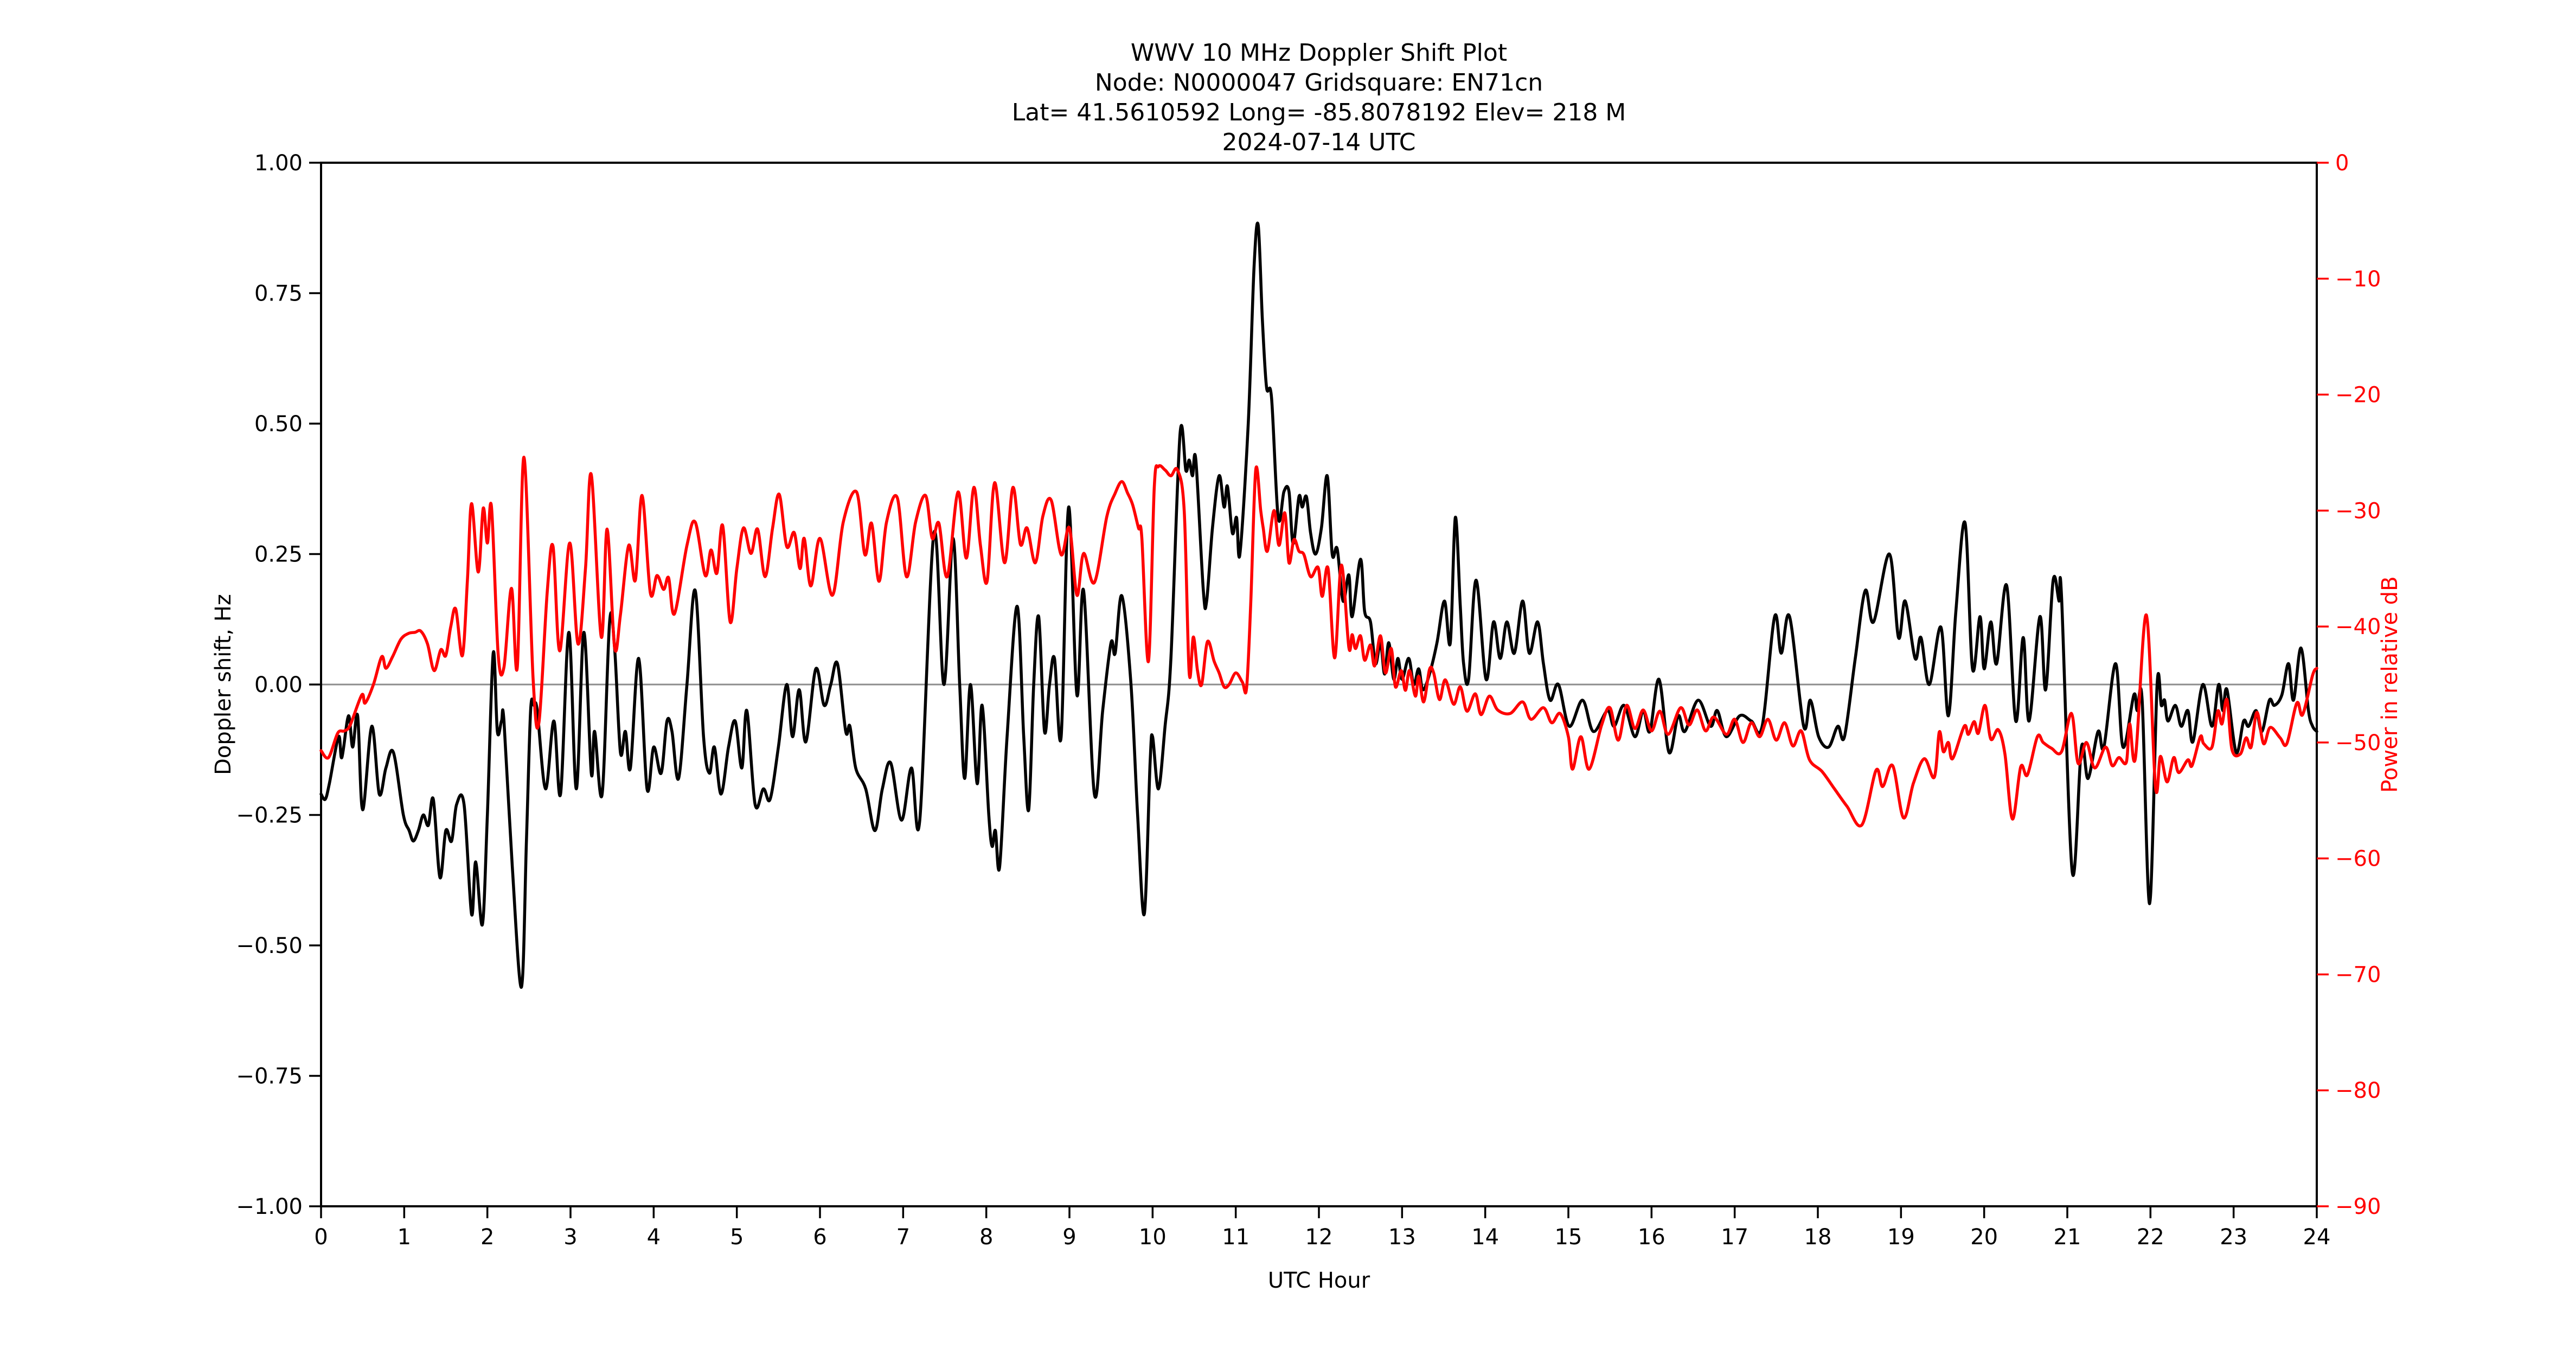 This screenshot has width=2576, height=1356. What do you see at coordinates (654, 1237) in the screenshot?
I see `x-tick-label: 4` at bounding box center [654, 1237].